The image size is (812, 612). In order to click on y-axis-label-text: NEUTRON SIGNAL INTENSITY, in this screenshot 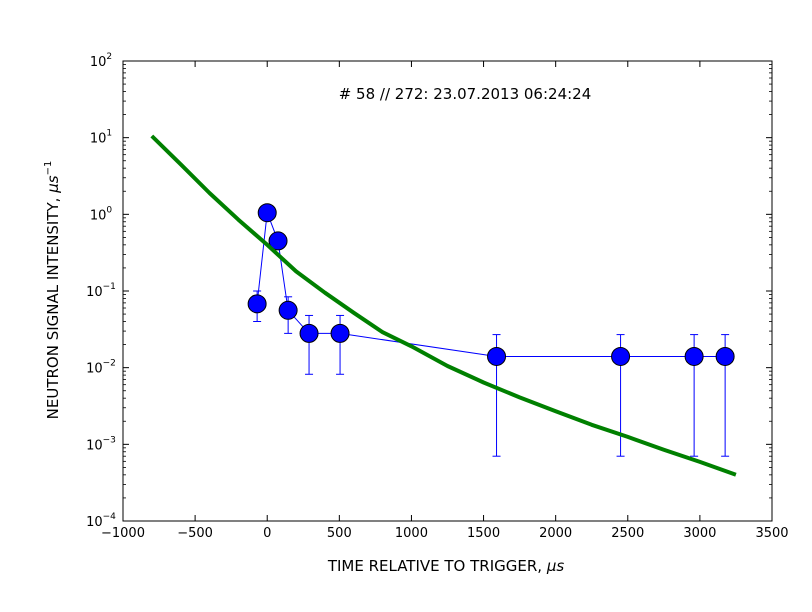, I will do `click(53, 306)`.